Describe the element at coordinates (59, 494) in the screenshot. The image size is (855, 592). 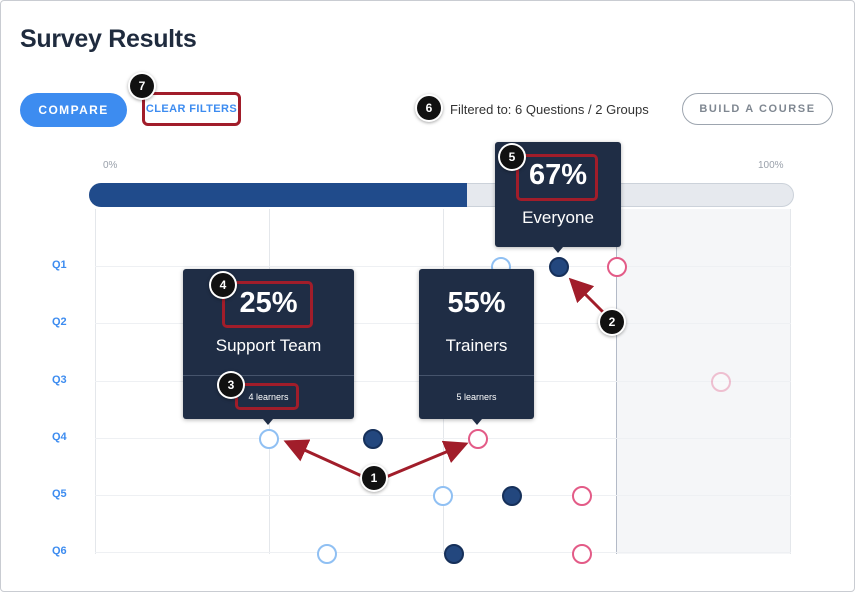
I see `question-label-q5: Q5` at that location.